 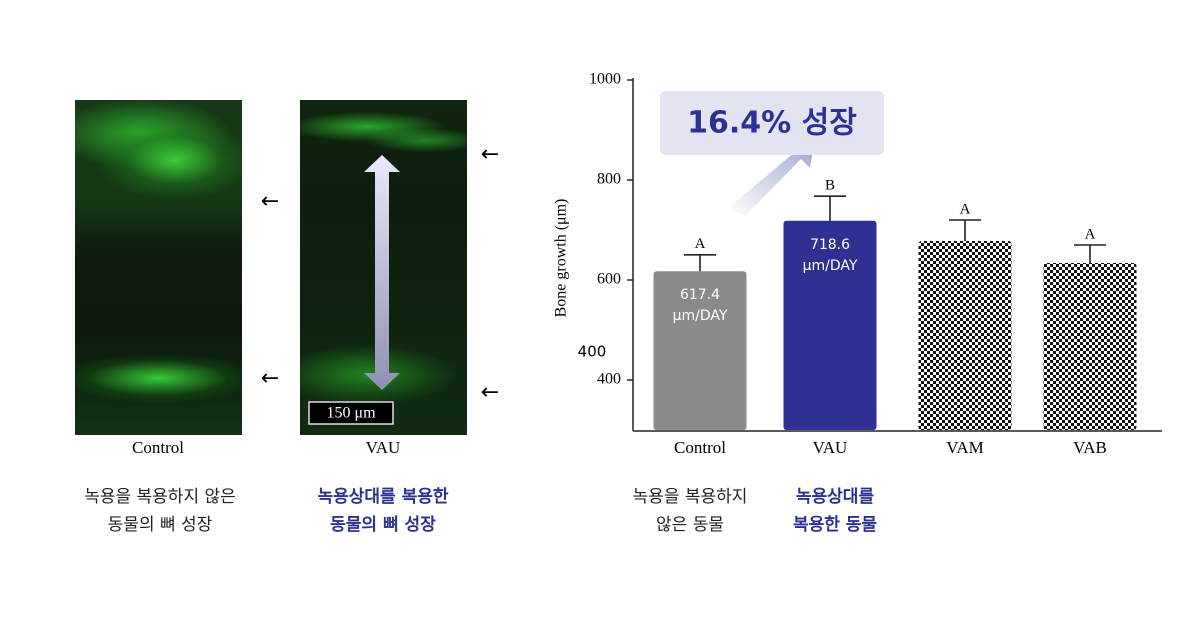 I want to click on callout-box, so click(x=772, y=123).